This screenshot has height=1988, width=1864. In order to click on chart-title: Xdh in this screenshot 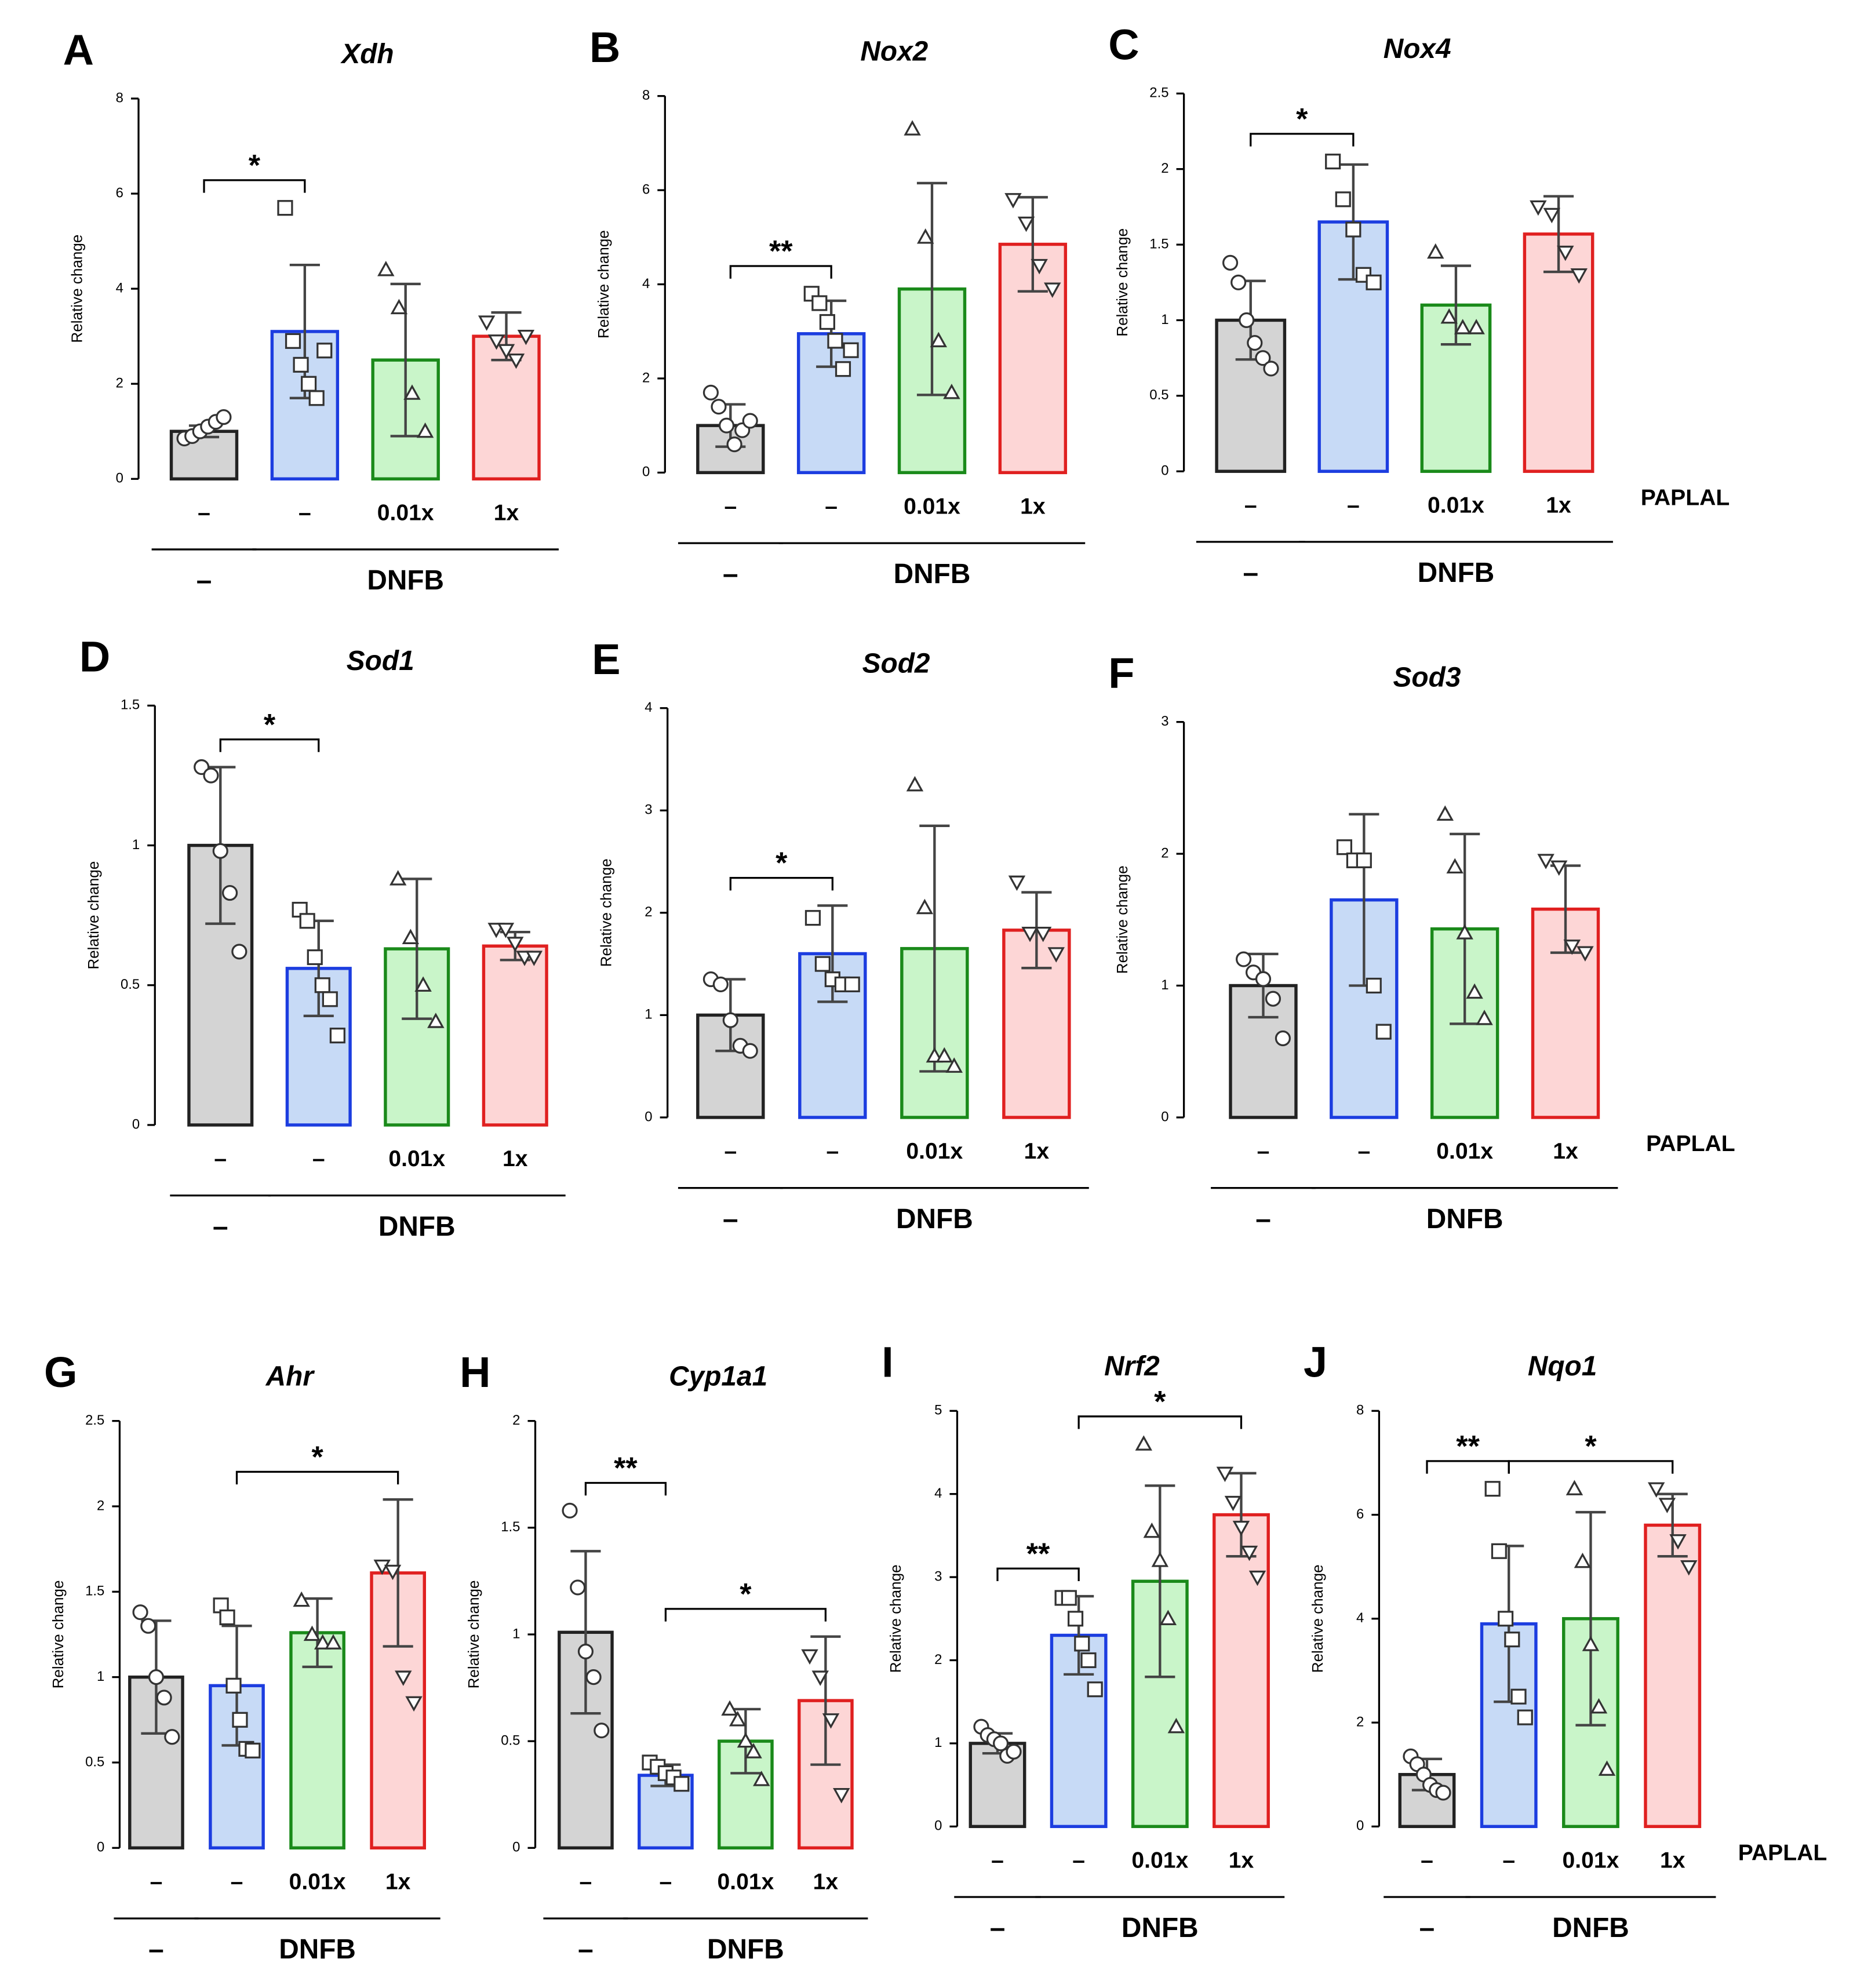, I will do `click(367, 54)`.